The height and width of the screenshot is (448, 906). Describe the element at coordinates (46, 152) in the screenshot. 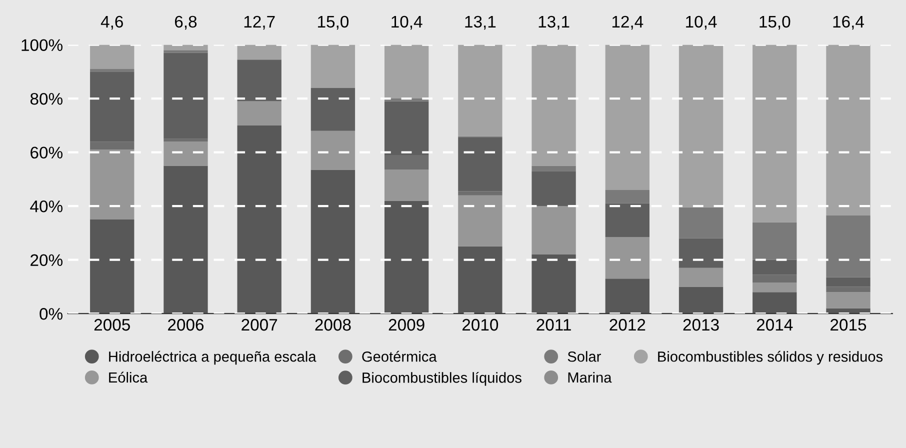

I see `y-tick-label: 60%` at that location.